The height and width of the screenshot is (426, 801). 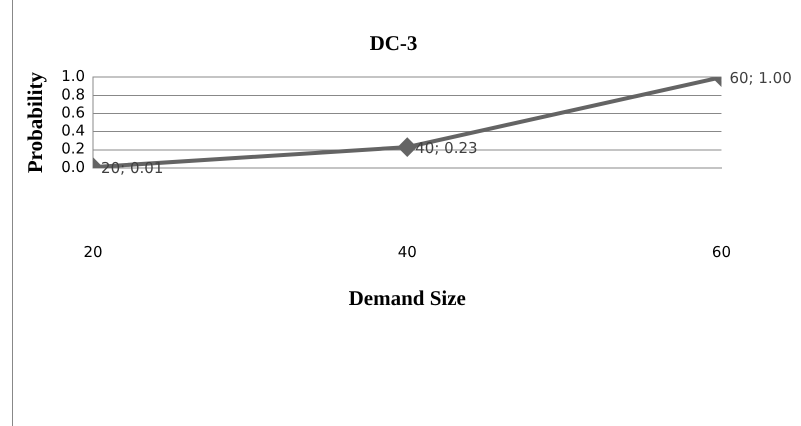 What do you see at coordinates (73, 76) in the screenshot?
I see `y-tick-label: 1.0` at bounding box center [73, 76].